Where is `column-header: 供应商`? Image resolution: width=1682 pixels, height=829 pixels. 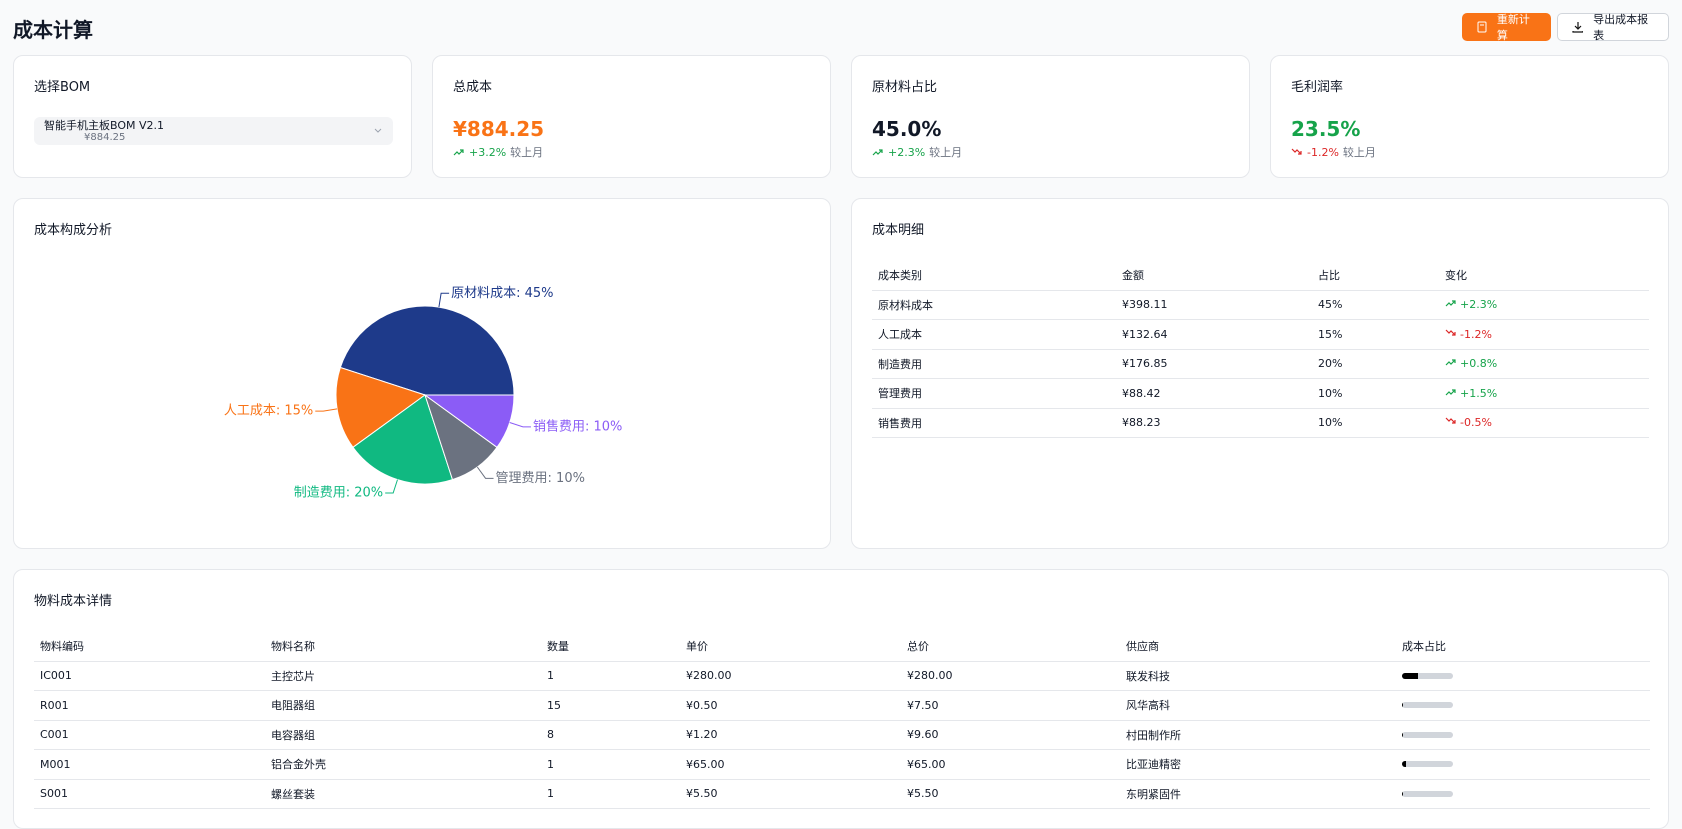
column-header: 供应商 is located at coordinates (1258, 646).